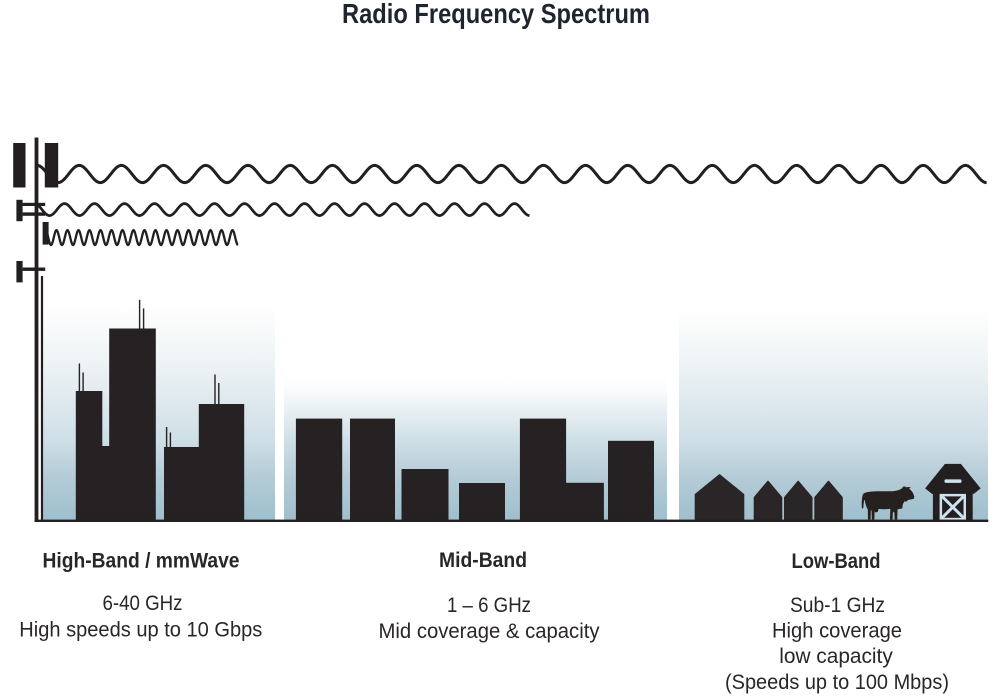 This screenshot has width=1000, height=700. What do you see at coordinates (141, 561) in the screenshot?
I see `svg-text: High-Band / mmWave` at bounding box center [141, 561].